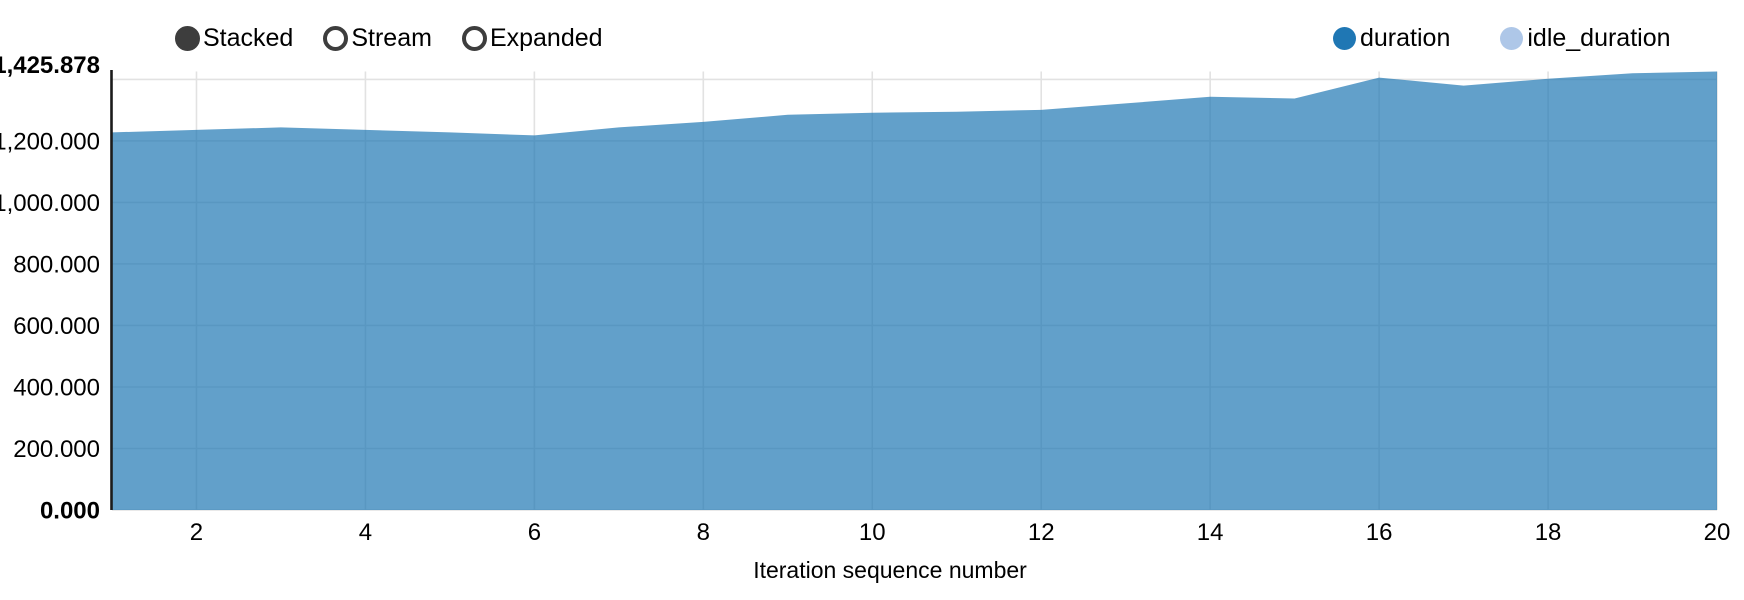  What do you see at coordinates (1379, 532) in the screenshot?
I see `x-tick-label: 16` at bounding box center [1379, 532].